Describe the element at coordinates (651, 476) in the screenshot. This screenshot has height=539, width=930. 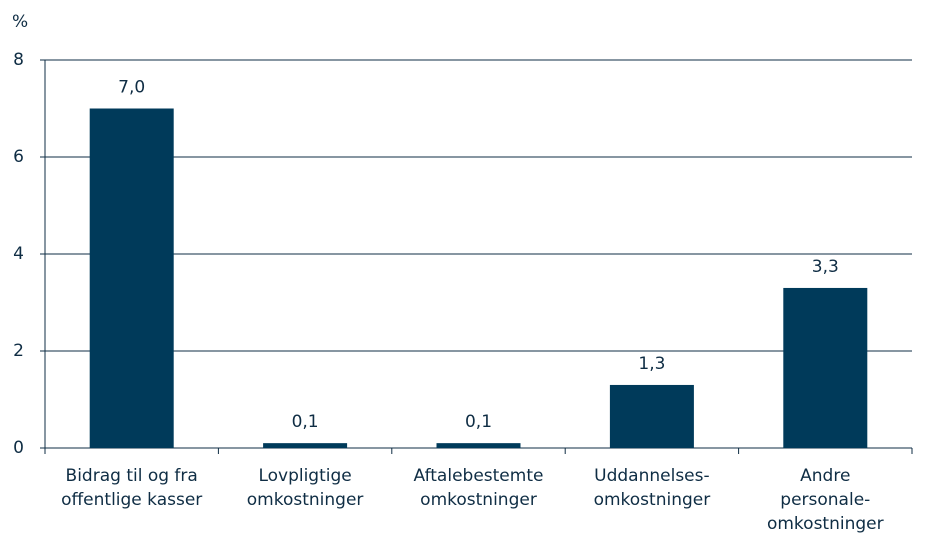
I see `x-tick-label-line: Uddannelses-` at that location.